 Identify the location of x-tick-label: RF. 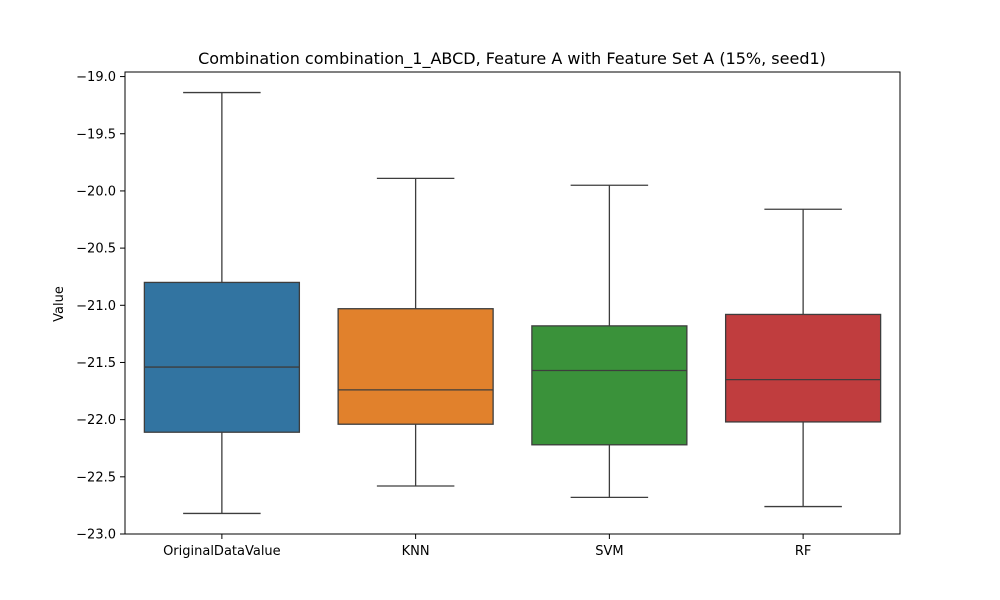
(803, 551).